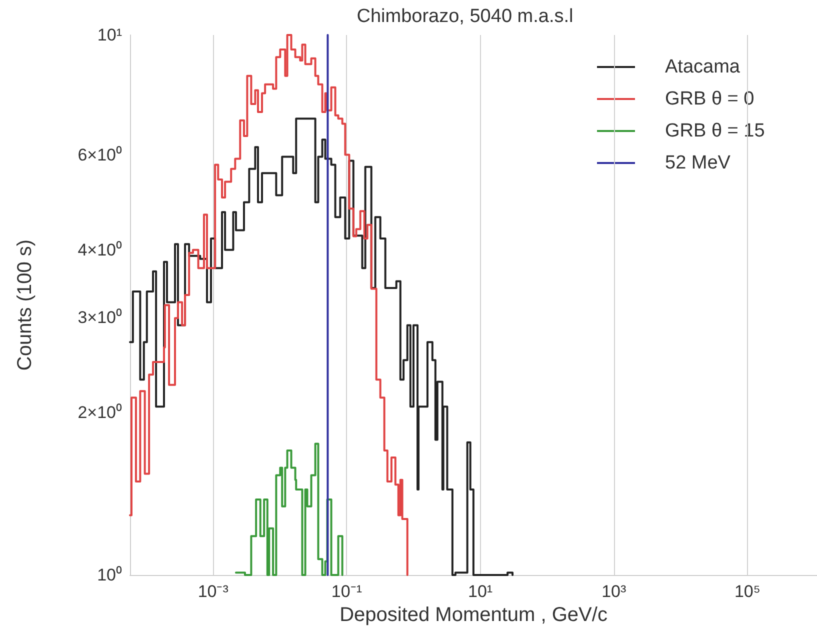 The height and width of the screenshot is (639, 817). Describe the element at coordinates (25, 305) in the screenshot. I see `y-axis-title: Counts (100 s)` at that location.